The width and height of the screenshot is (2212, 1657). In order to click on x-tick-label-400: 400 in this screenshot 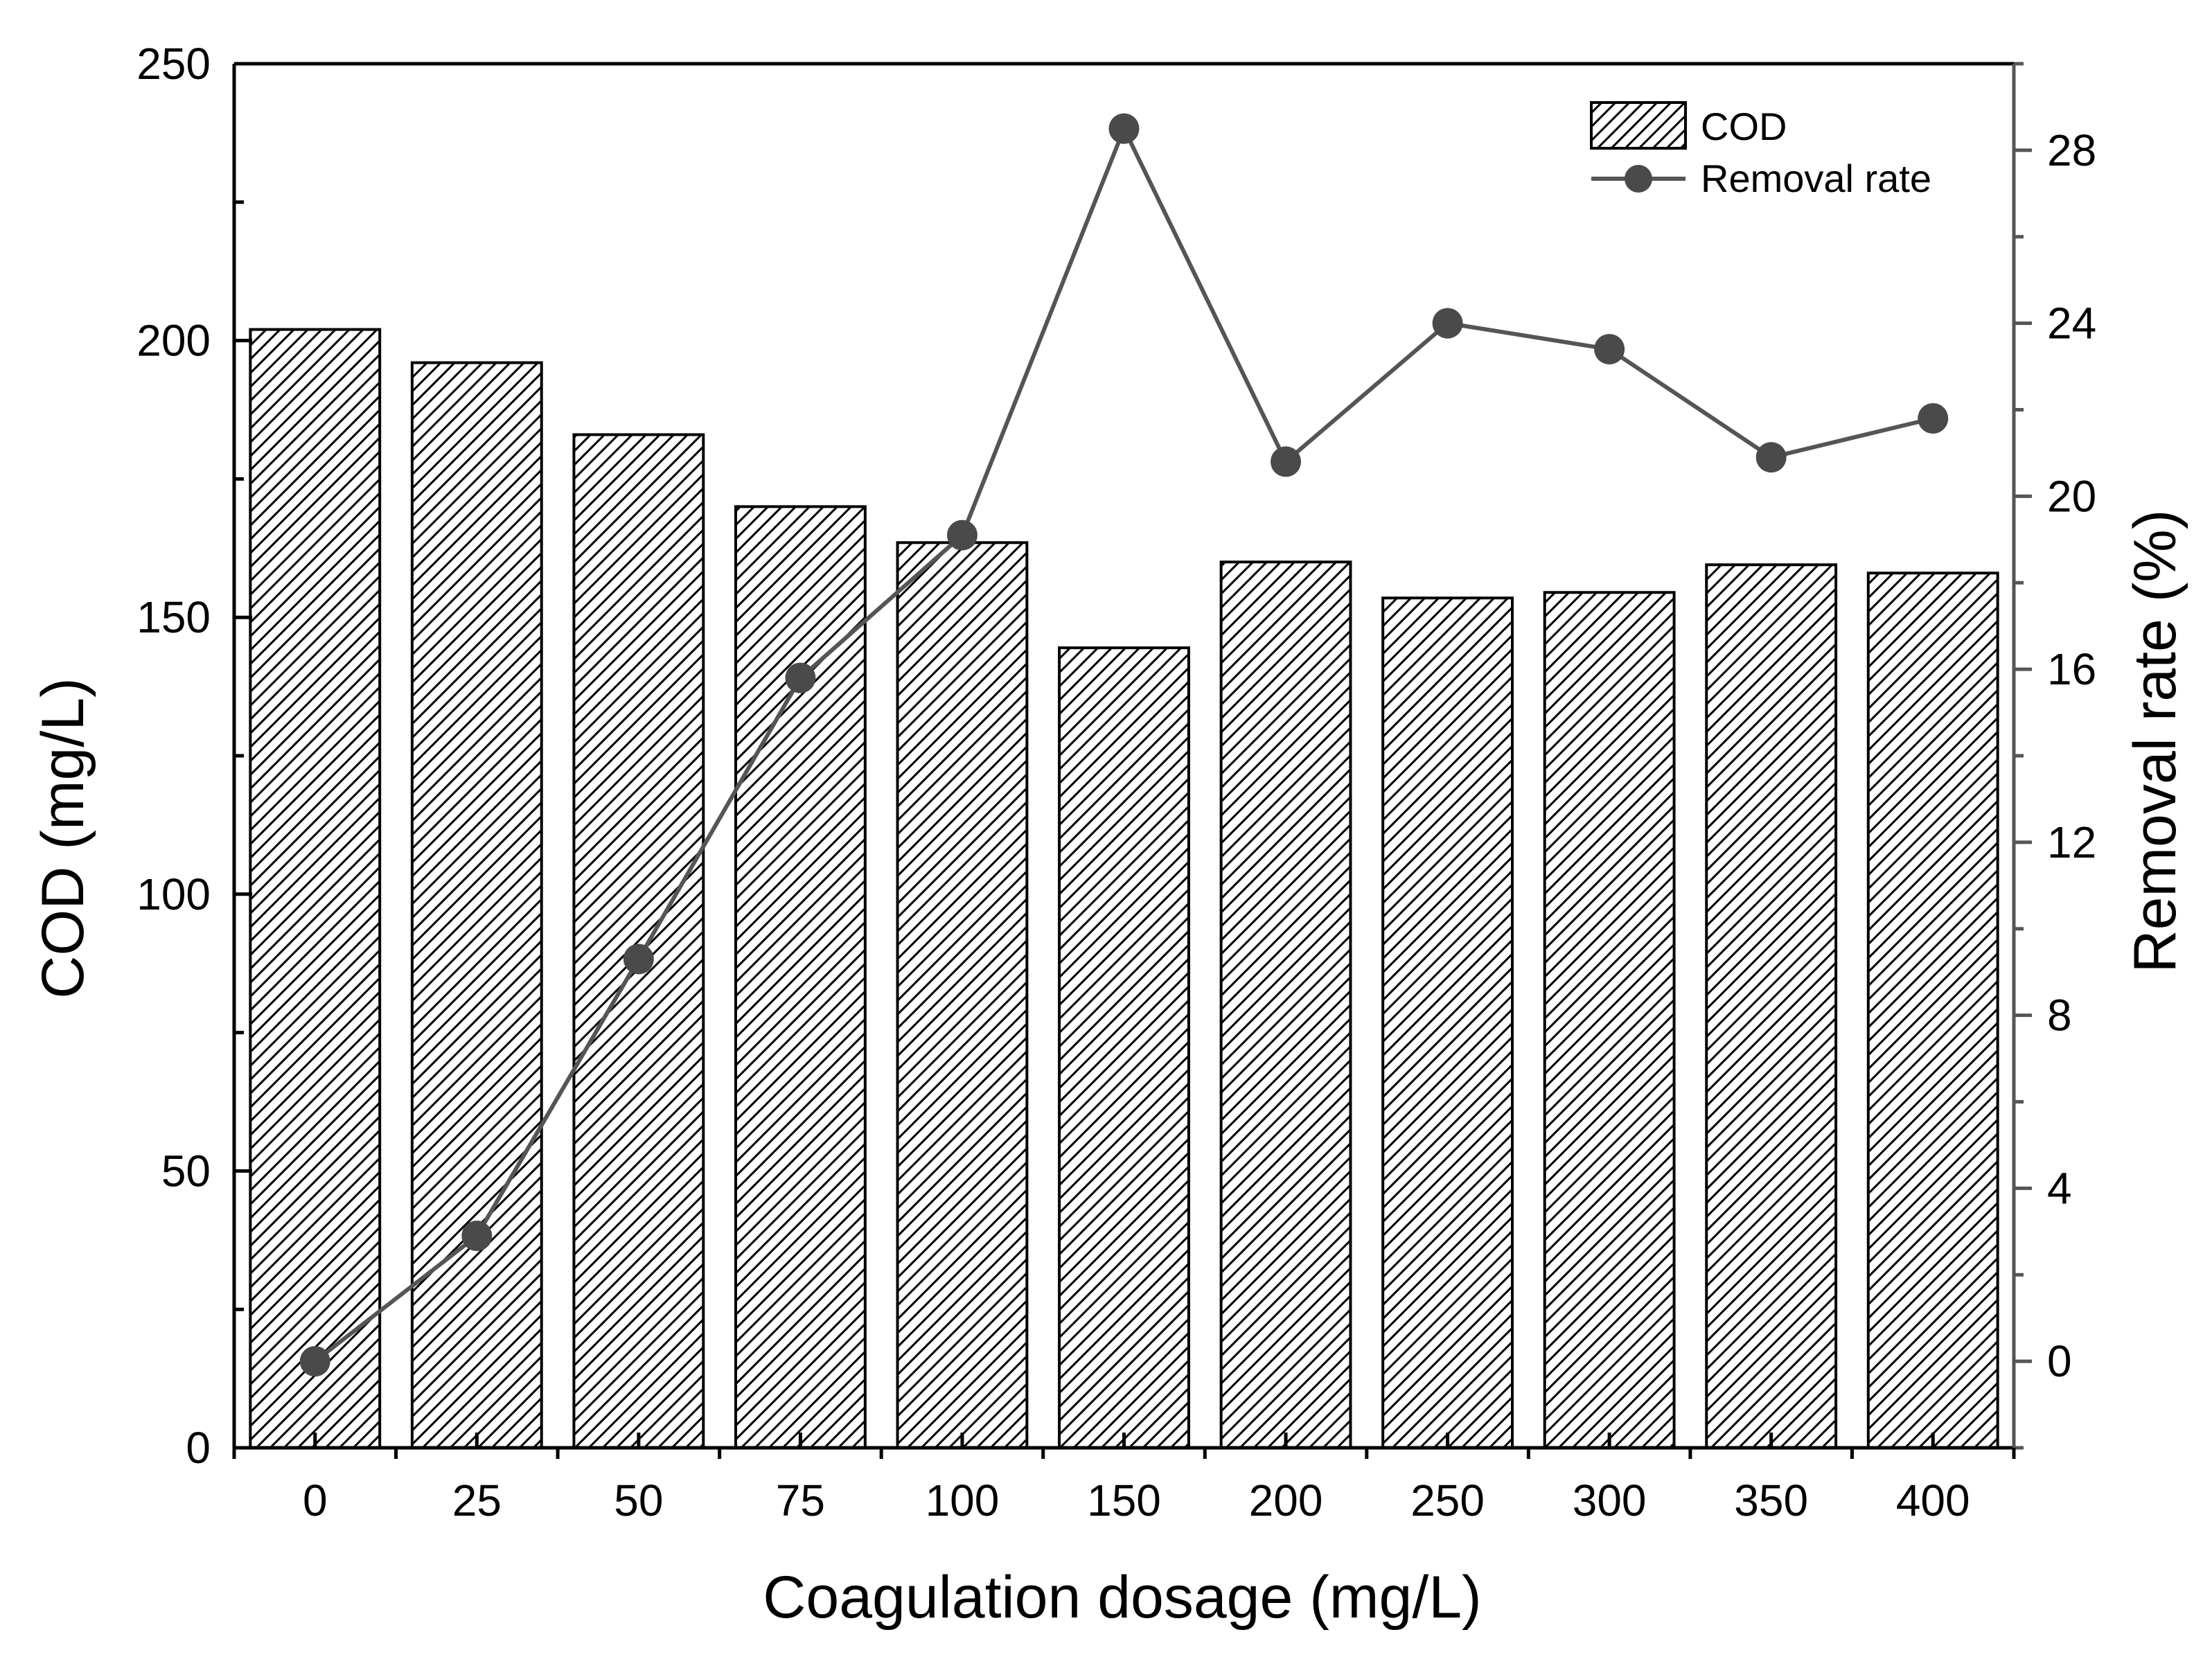, I will do `click(1933, 1501)`.